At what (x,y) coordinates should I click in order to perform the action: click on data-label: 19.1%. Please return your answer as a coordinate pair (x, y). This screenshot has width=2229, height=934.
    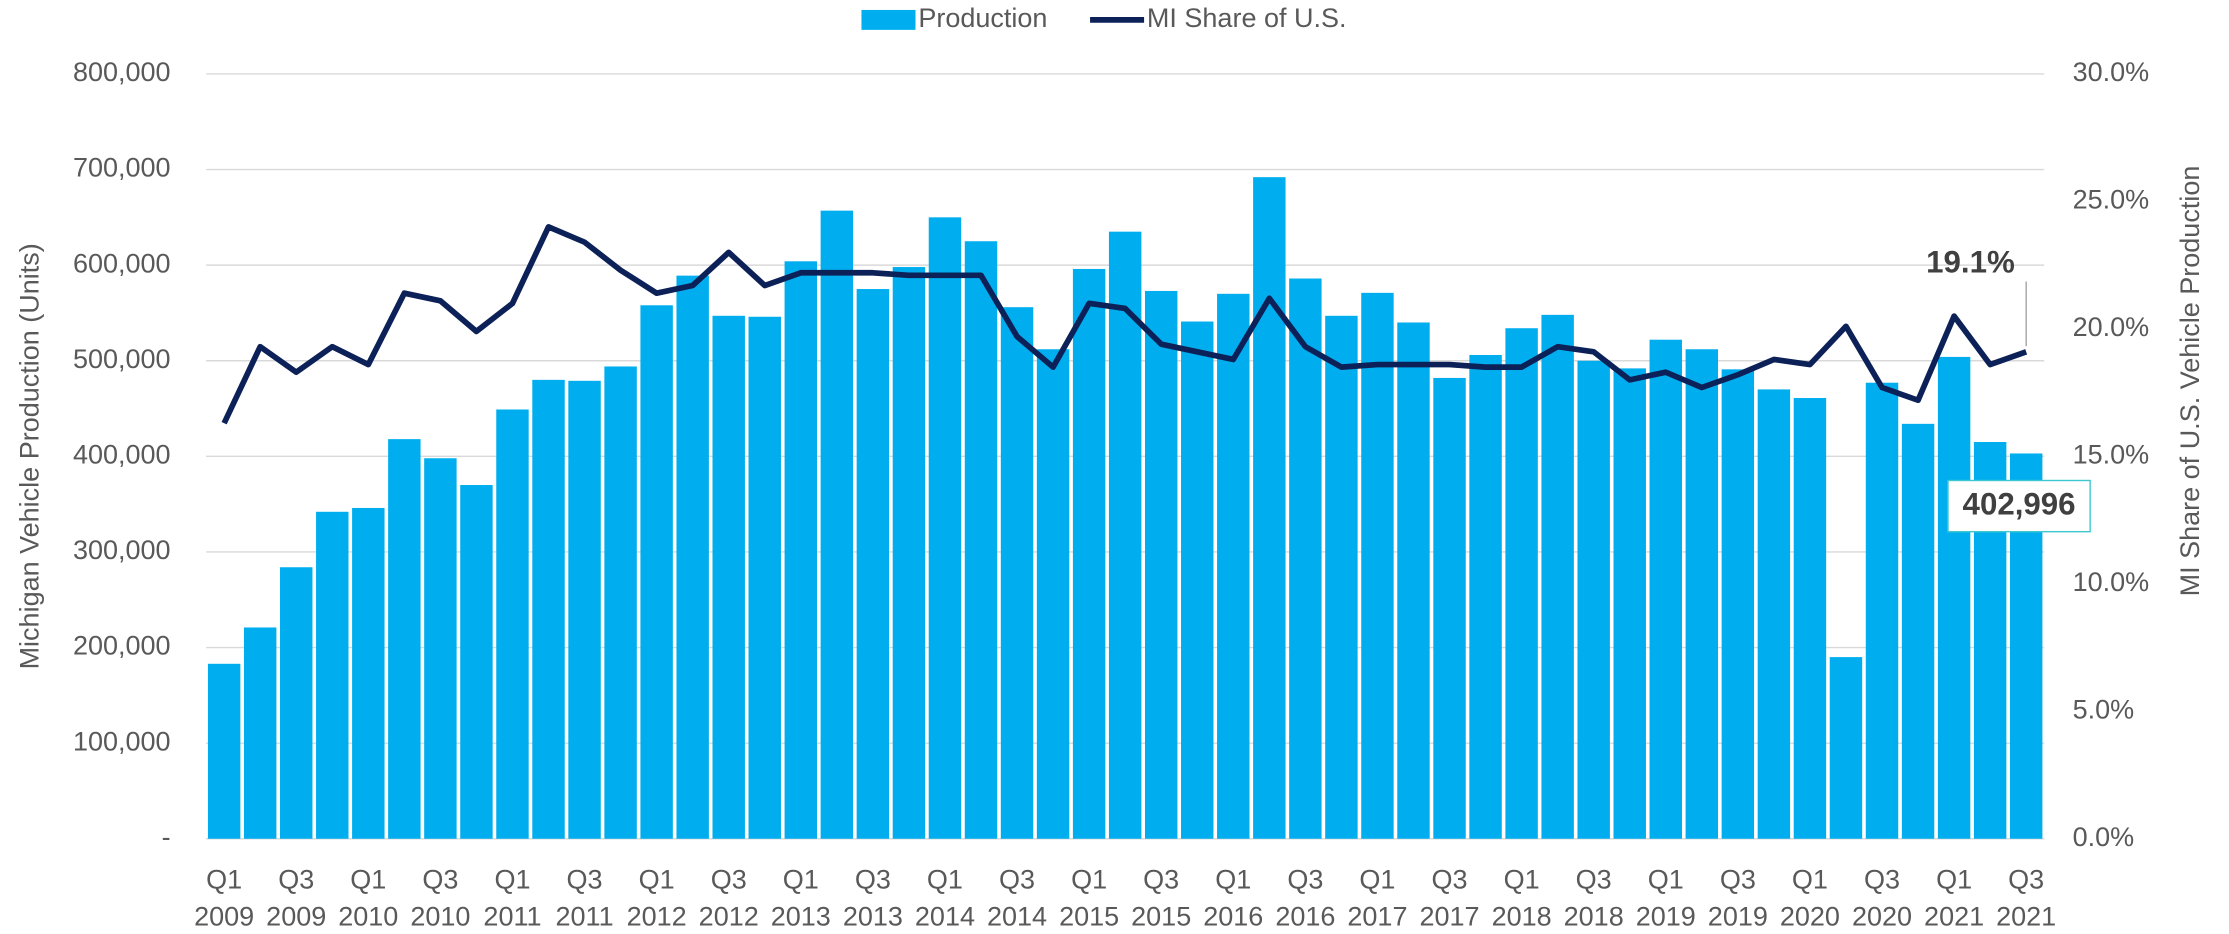
    Looking at the image, I should click on (1970, 262).